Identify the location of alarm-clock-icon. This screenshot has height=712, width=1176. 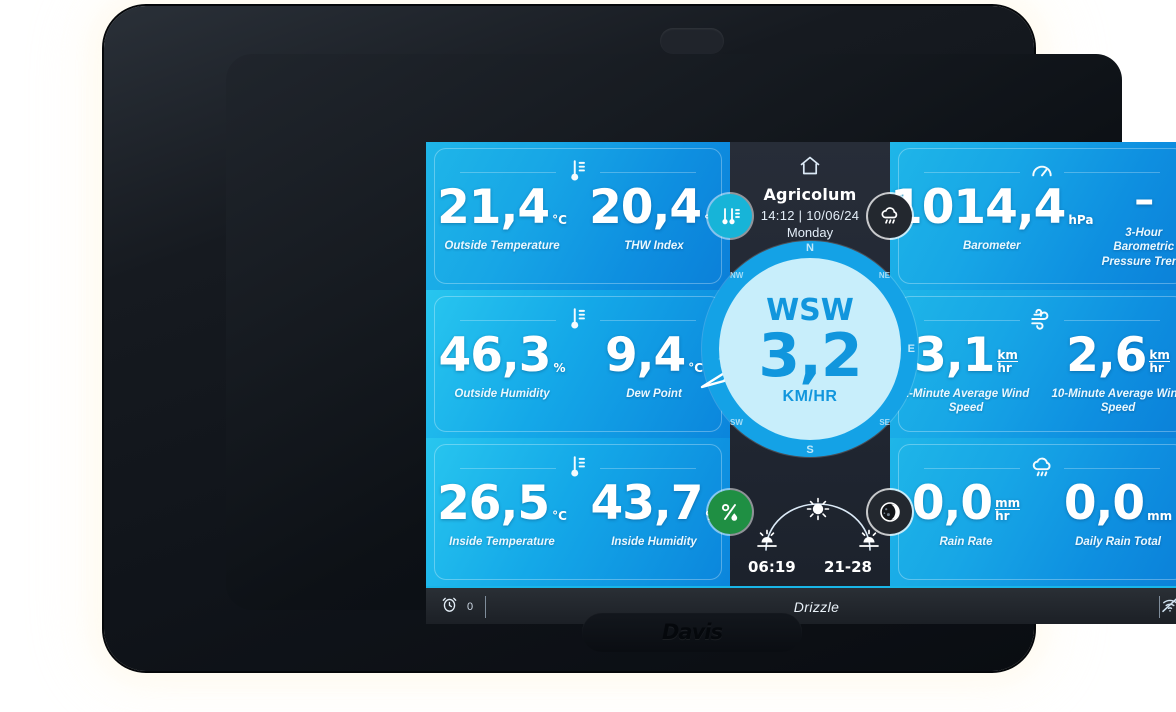
(449, 607).